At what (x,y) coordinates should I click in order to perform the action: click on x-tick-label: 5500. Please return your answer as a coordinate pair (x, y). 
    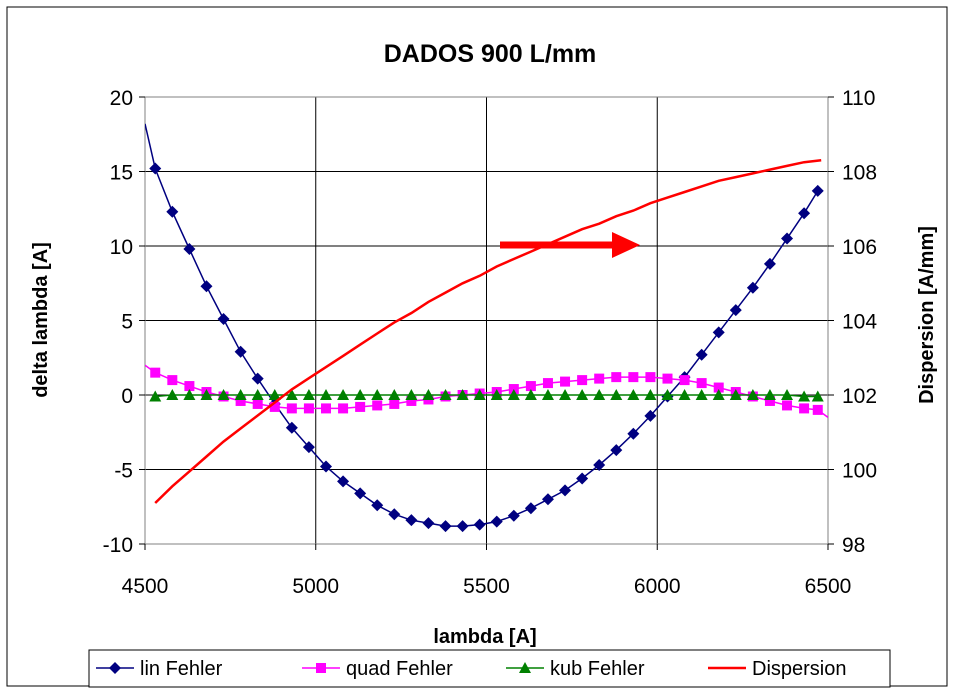
    Looking at the image, I should click on (486, 586).